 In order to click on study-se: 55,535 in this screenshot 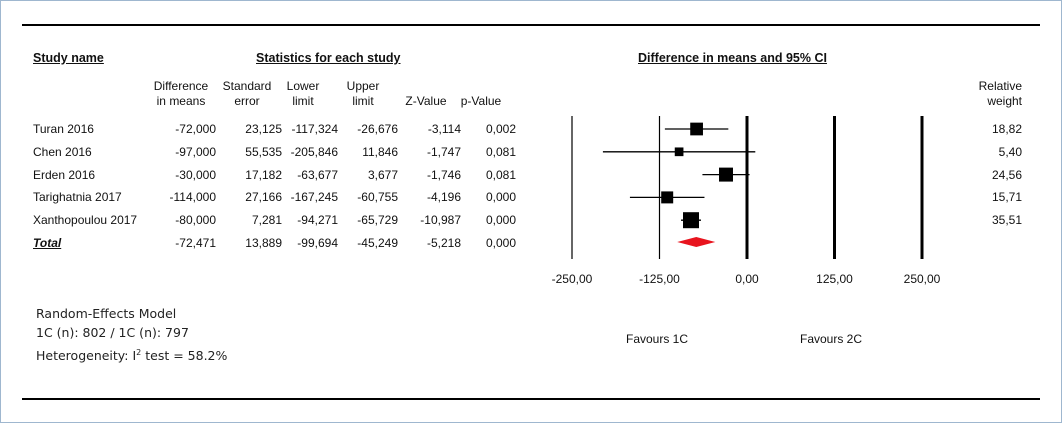, I will do `click(263, 151)`.